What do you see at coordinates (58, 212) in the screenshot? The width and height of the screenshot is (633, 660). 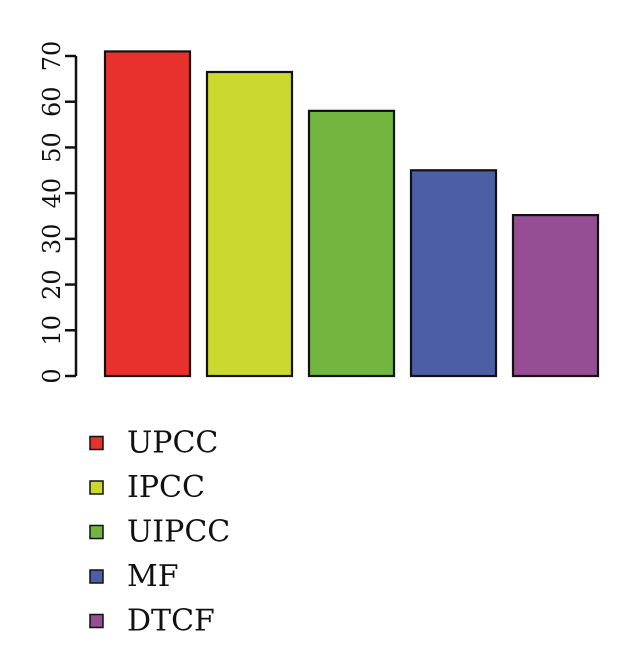 I see `y-axis: 0 10 20 30 40 50 60 70` at bounding box center [58, 212].